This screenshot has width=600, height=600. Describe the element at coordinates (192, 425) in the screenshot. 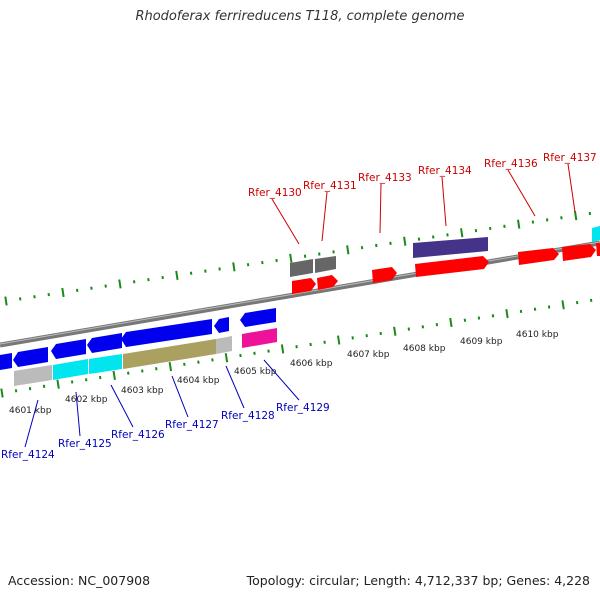

I see `gene-label-reverse: Rfer_4127` at that location.